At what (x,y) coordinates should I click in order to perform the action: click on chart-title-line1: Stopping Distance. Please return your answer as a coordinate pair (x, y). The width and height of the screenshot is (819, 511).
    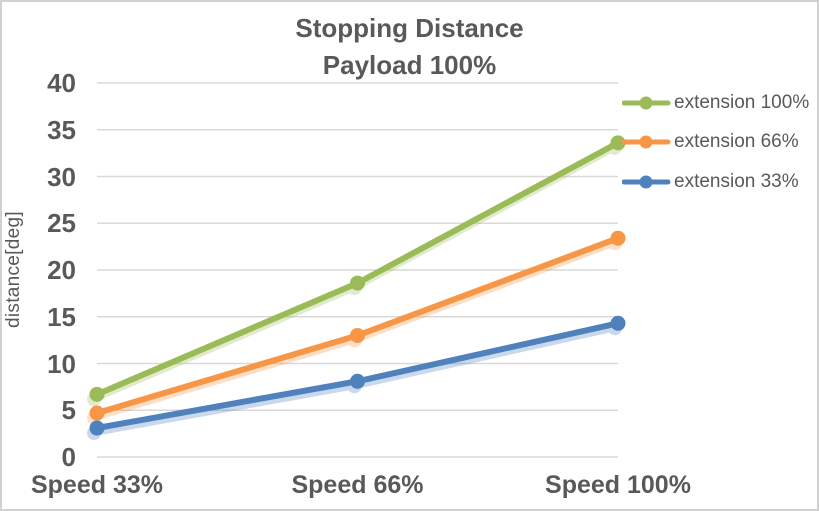
    Looking at the image, I should click on (409, 28).